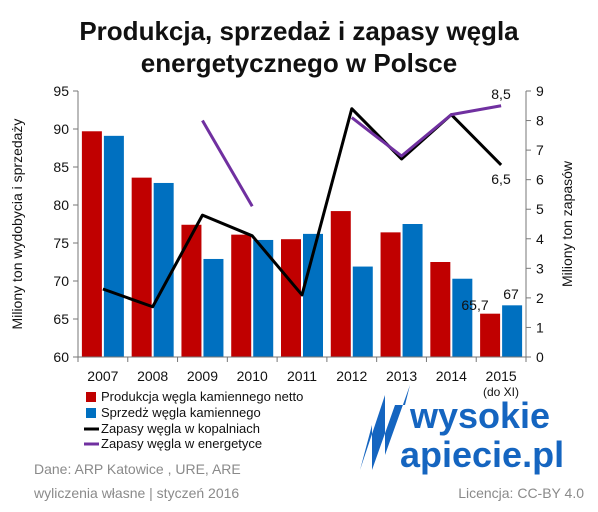  Describe the element at coordinates (136, 493) in the screenshot. I see `footer-note: wyliczenia własne | styczeń 2016` at that location.